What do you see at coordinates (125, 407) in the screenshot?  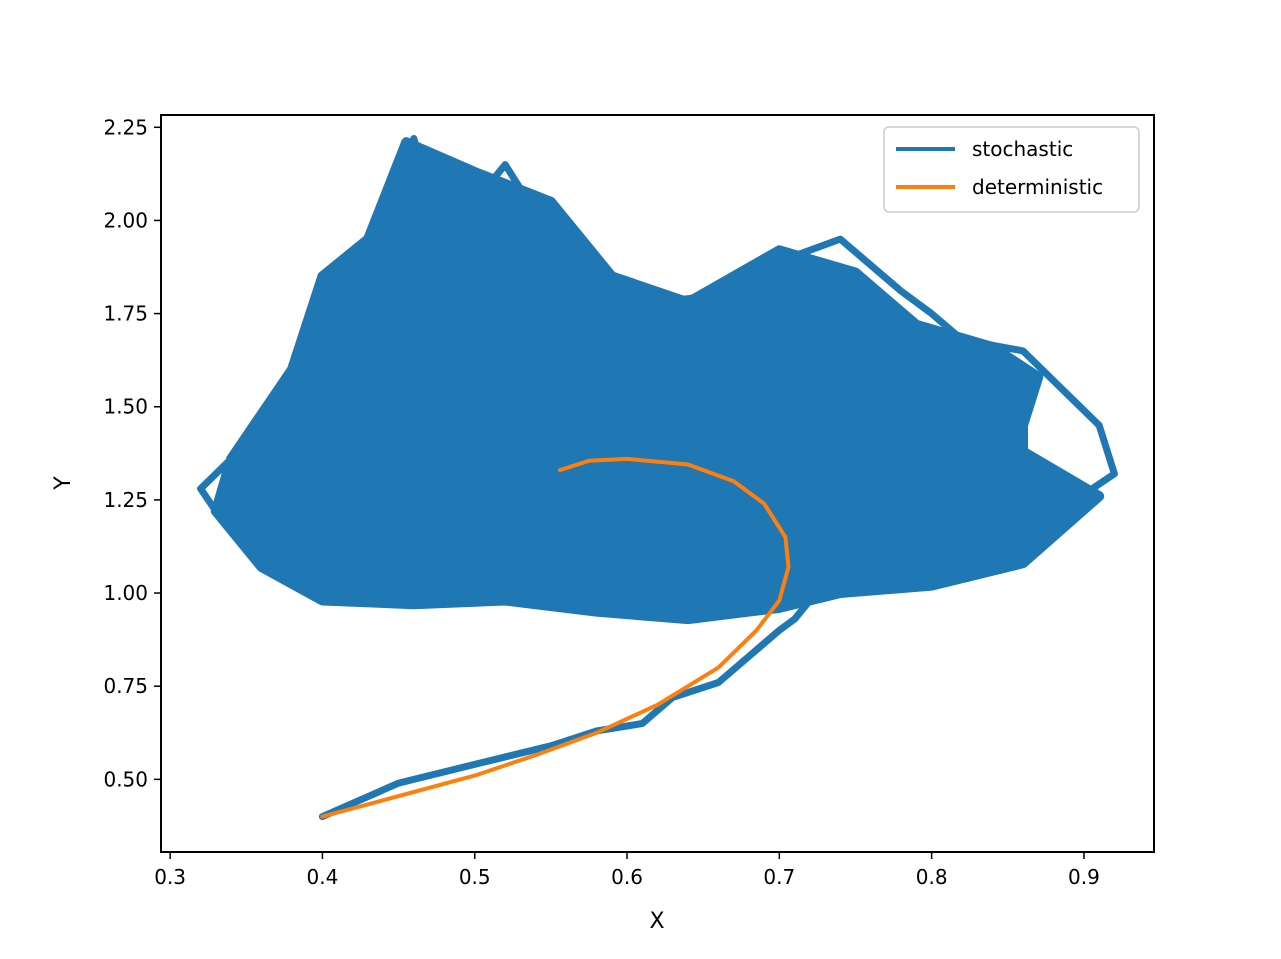 I see `y-tick-label: 1.50` at bounding box center [125, 407].